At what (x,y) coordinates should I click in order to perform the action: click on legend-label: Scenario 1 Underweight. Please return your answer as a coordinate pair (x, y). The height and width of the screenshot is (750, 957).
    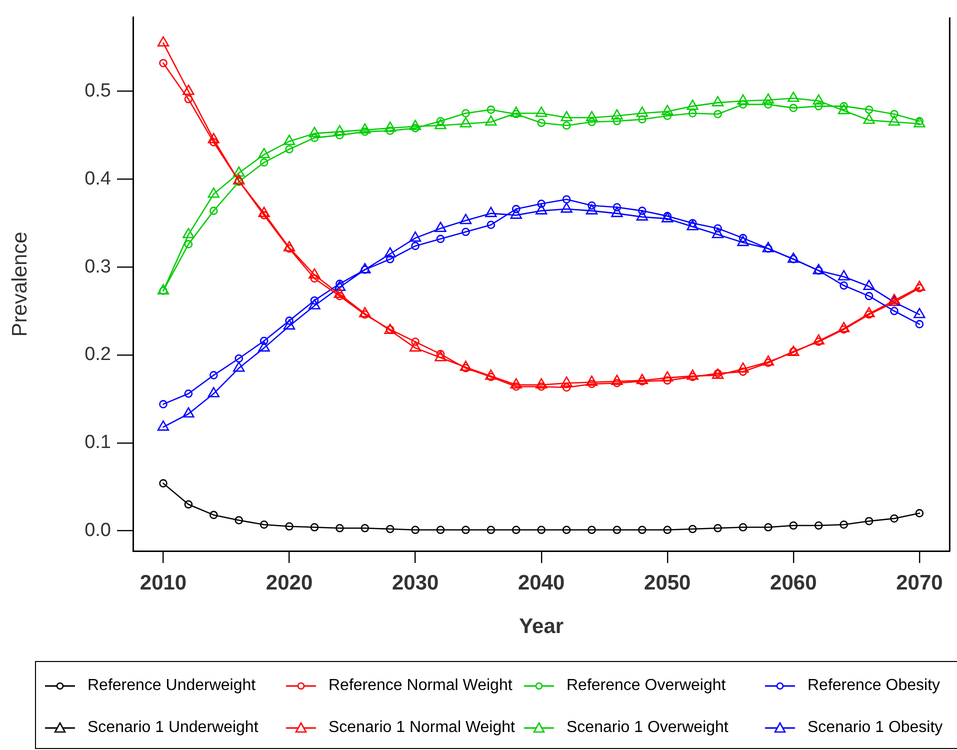
    Looking at the image, I should click on (173, 728).